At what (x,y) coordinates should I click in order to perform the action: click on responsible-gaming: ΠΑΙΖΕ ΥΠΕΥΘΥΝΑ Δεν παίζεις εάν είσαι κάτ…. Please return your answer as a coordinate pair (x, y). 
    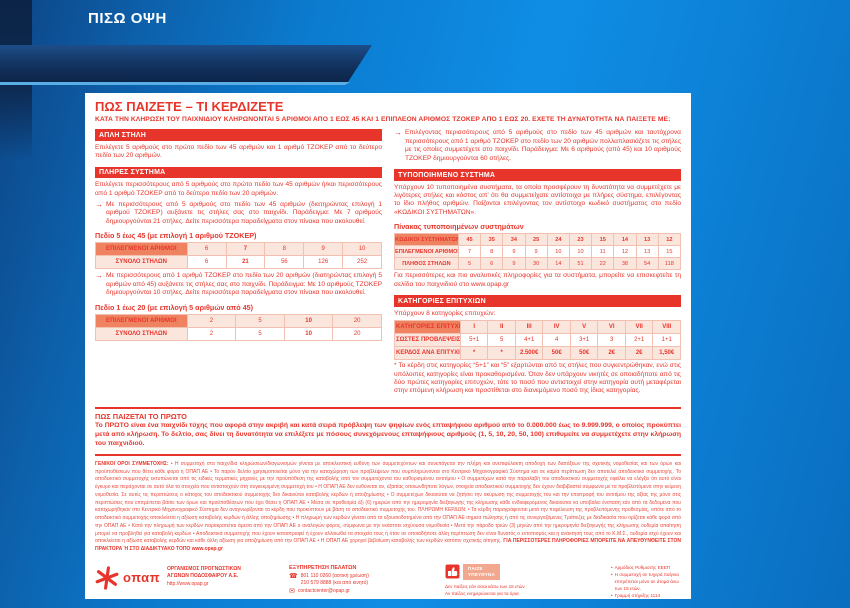
    Looking at the image, I should click on (515, 580).